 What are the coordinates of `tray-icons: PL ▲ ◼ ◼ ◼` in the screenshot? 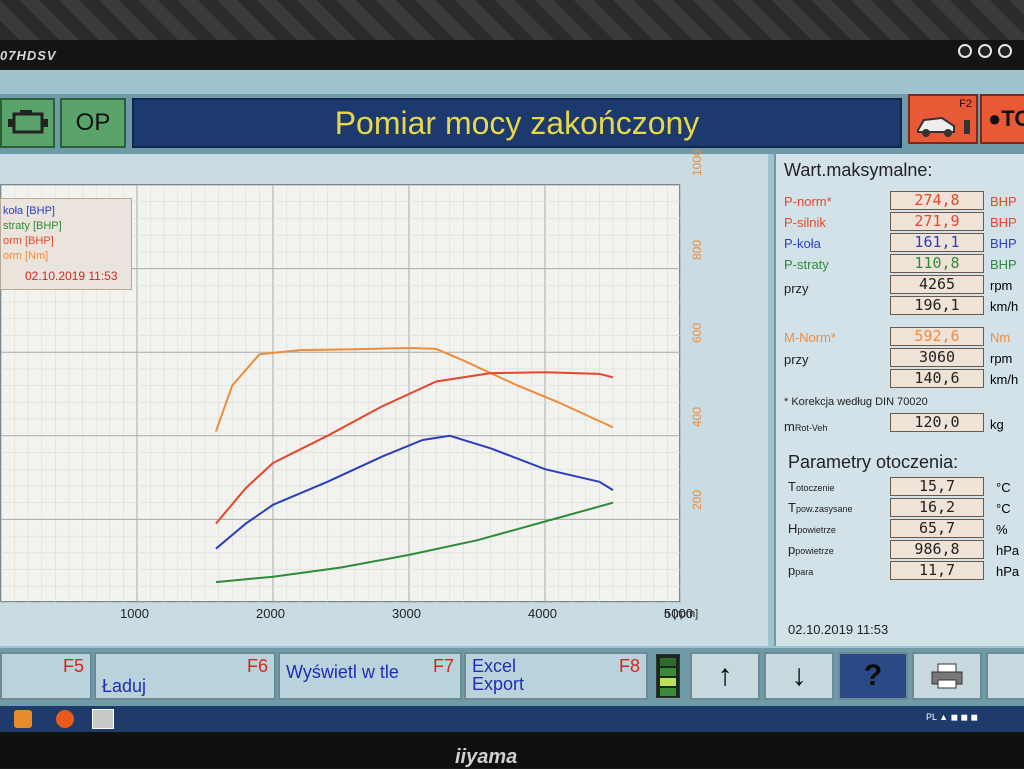 It's located at (952, 717).